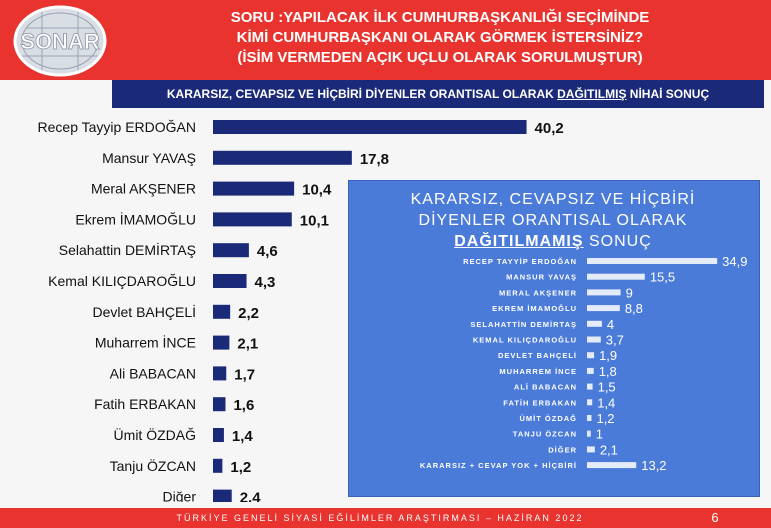 This screenshot has width=771, height=528. I want to click on main-value-label: 10,1, so click(314, 220).